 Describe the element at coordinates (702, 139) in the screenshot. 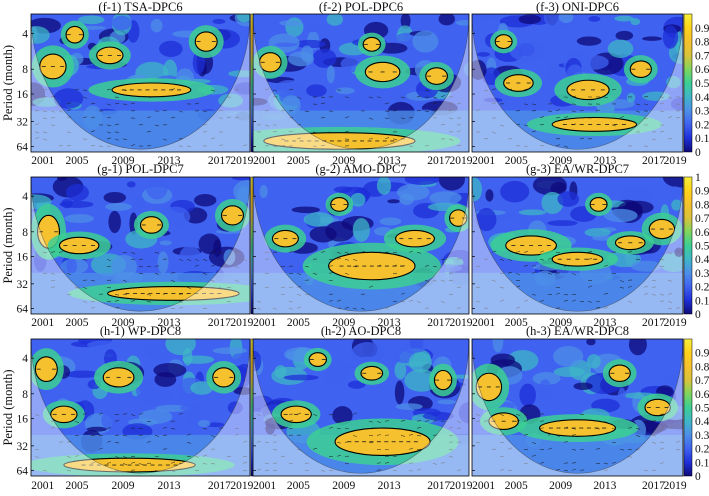

I see `colorbar-tick-label: 0.1` at that location.